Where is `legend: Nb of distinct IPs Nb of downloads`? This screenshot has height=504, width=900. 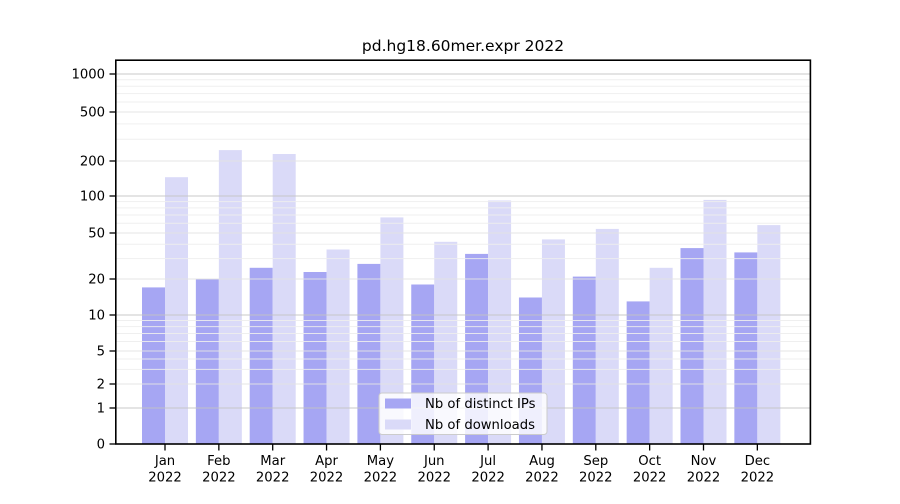 legend: Nb of distinct IPs Nb of downloads is located at coordinates (463, 413).